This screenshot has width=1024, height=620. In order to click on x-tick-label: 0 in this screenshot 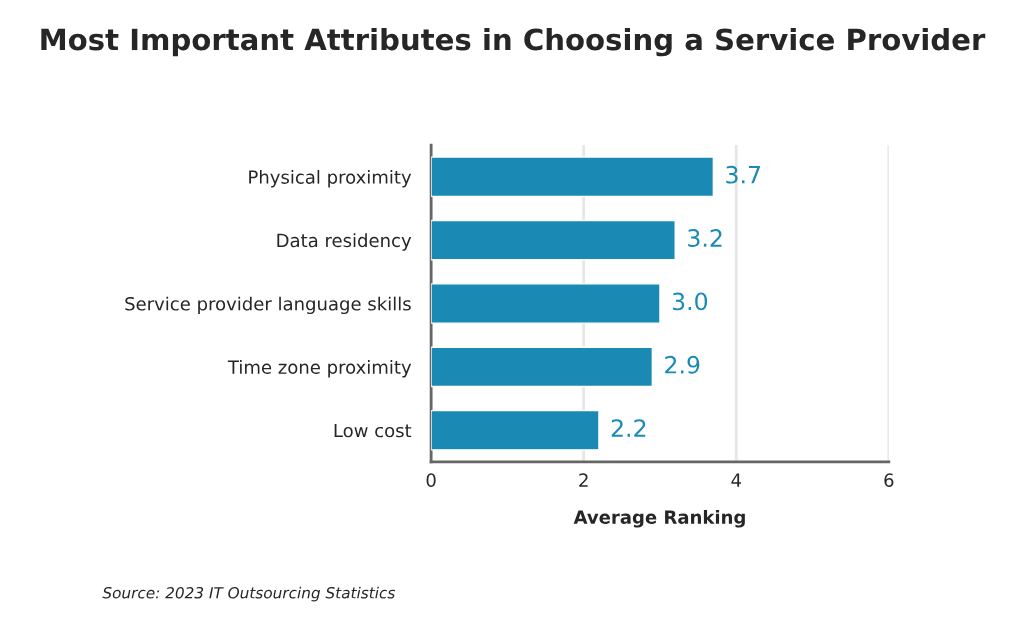, I will do `click(431, 480)`.